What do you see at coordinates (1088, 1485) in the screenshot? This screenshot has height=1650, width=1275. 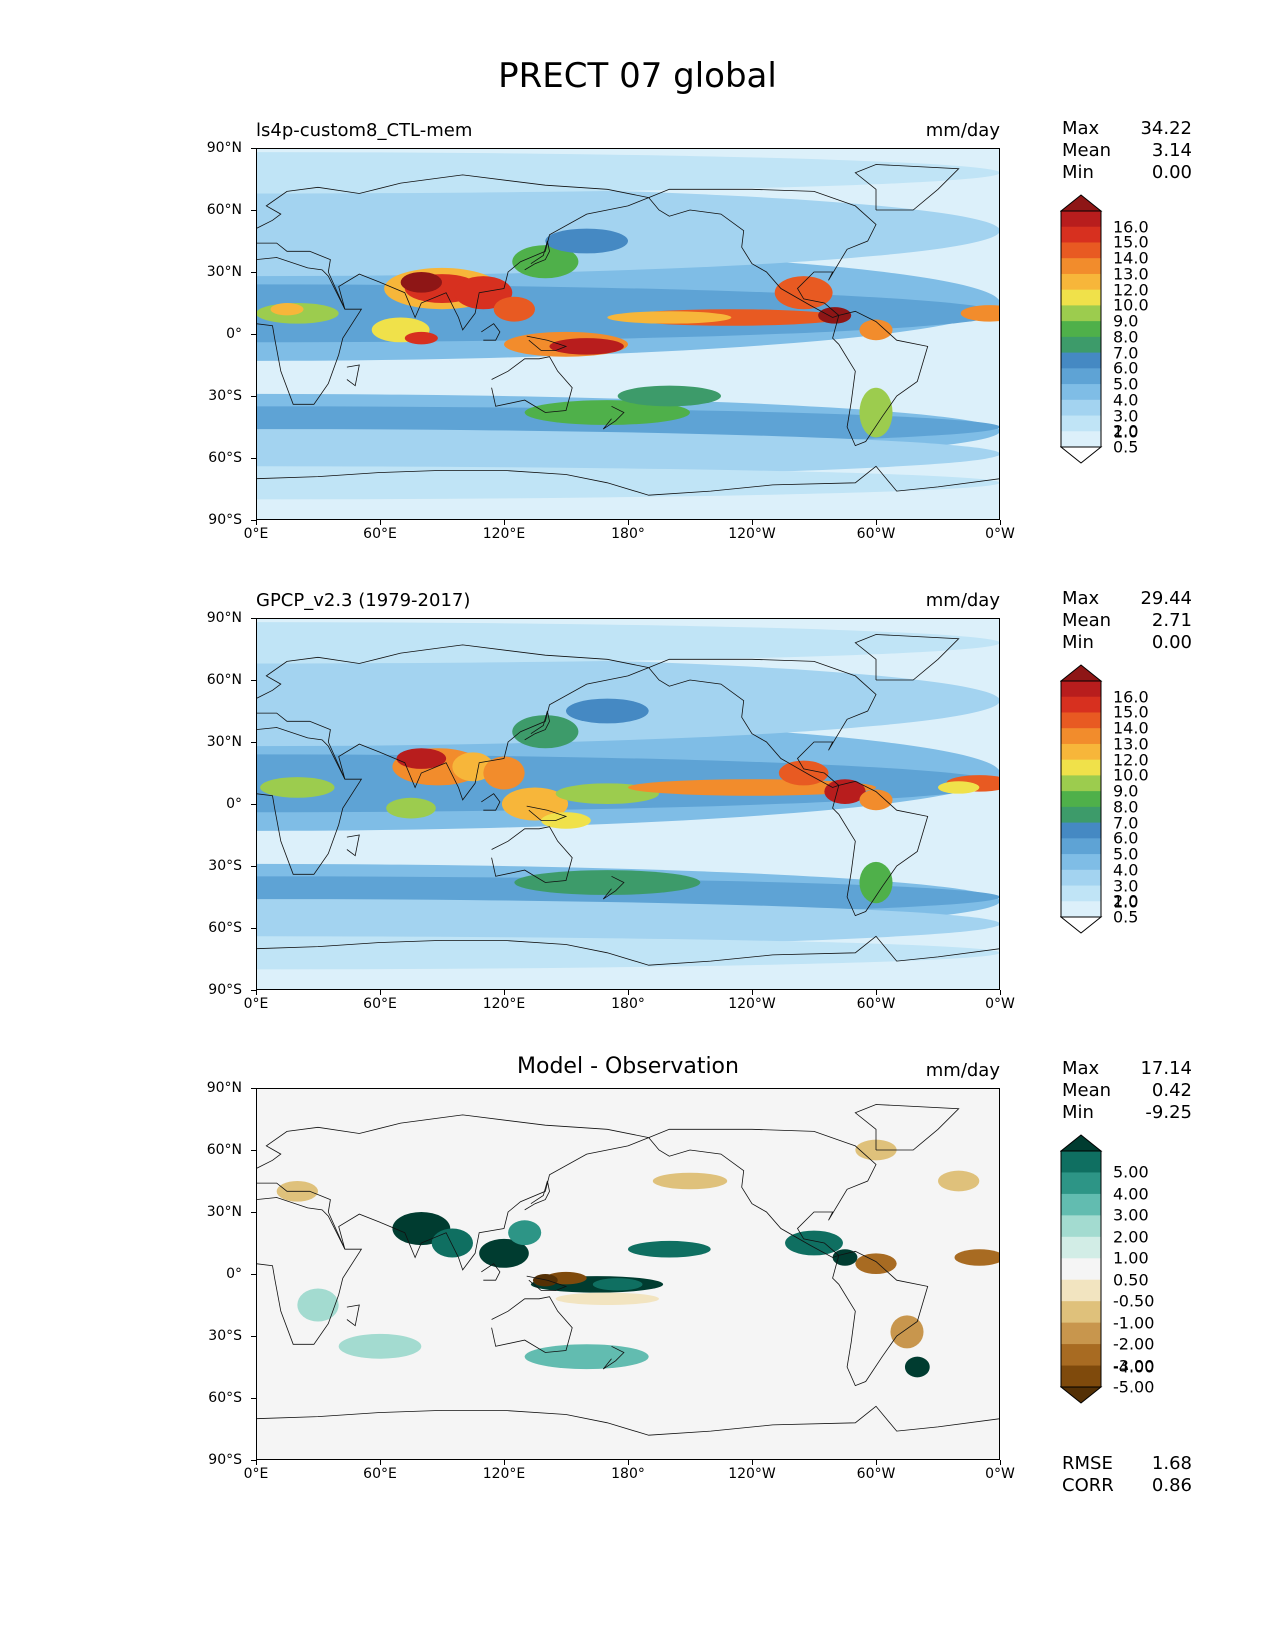 I see `stat-label: CORR` at bounding box center [1088, 1485].